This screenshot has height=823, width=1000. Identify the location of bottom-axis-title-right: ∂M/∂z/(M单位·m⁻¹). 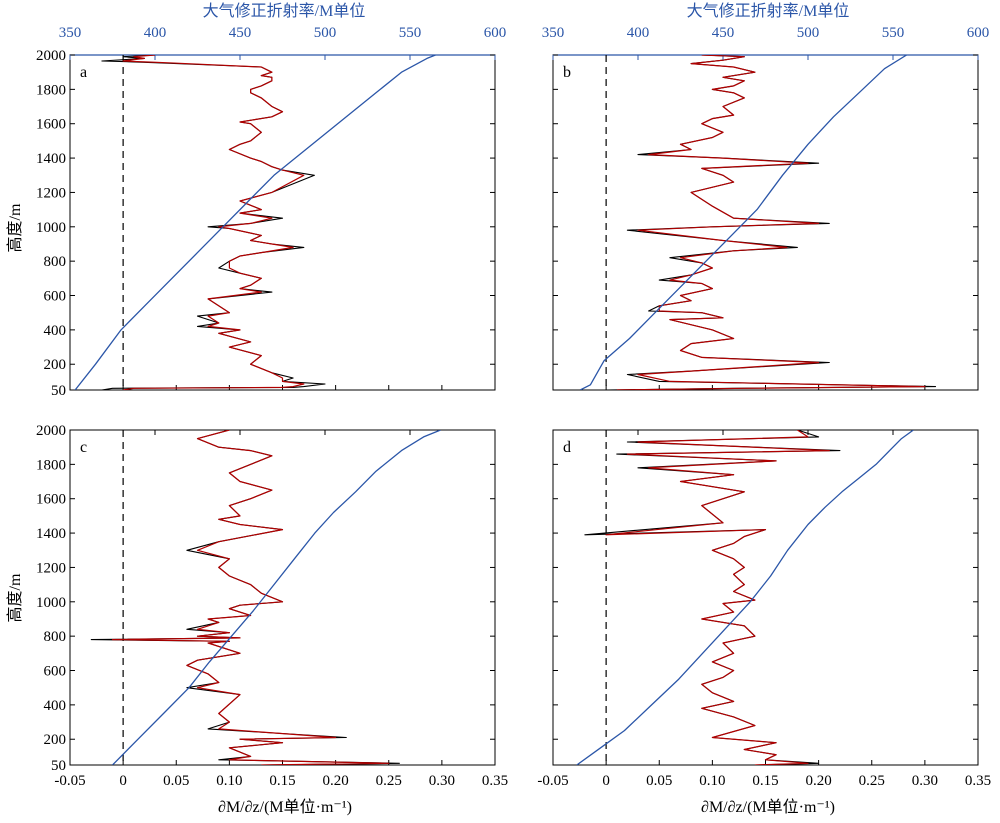
(768, 807).